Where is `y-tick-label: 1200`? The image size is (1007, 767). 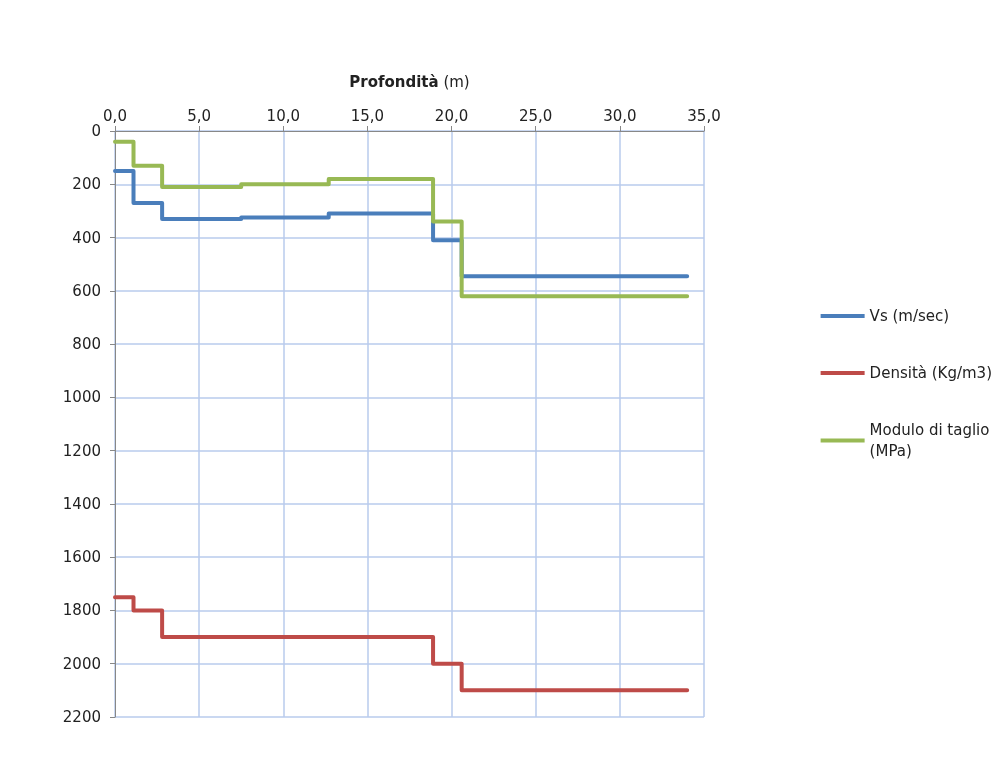 y-tick-label: 1200 is located at coordinates (81, 450).